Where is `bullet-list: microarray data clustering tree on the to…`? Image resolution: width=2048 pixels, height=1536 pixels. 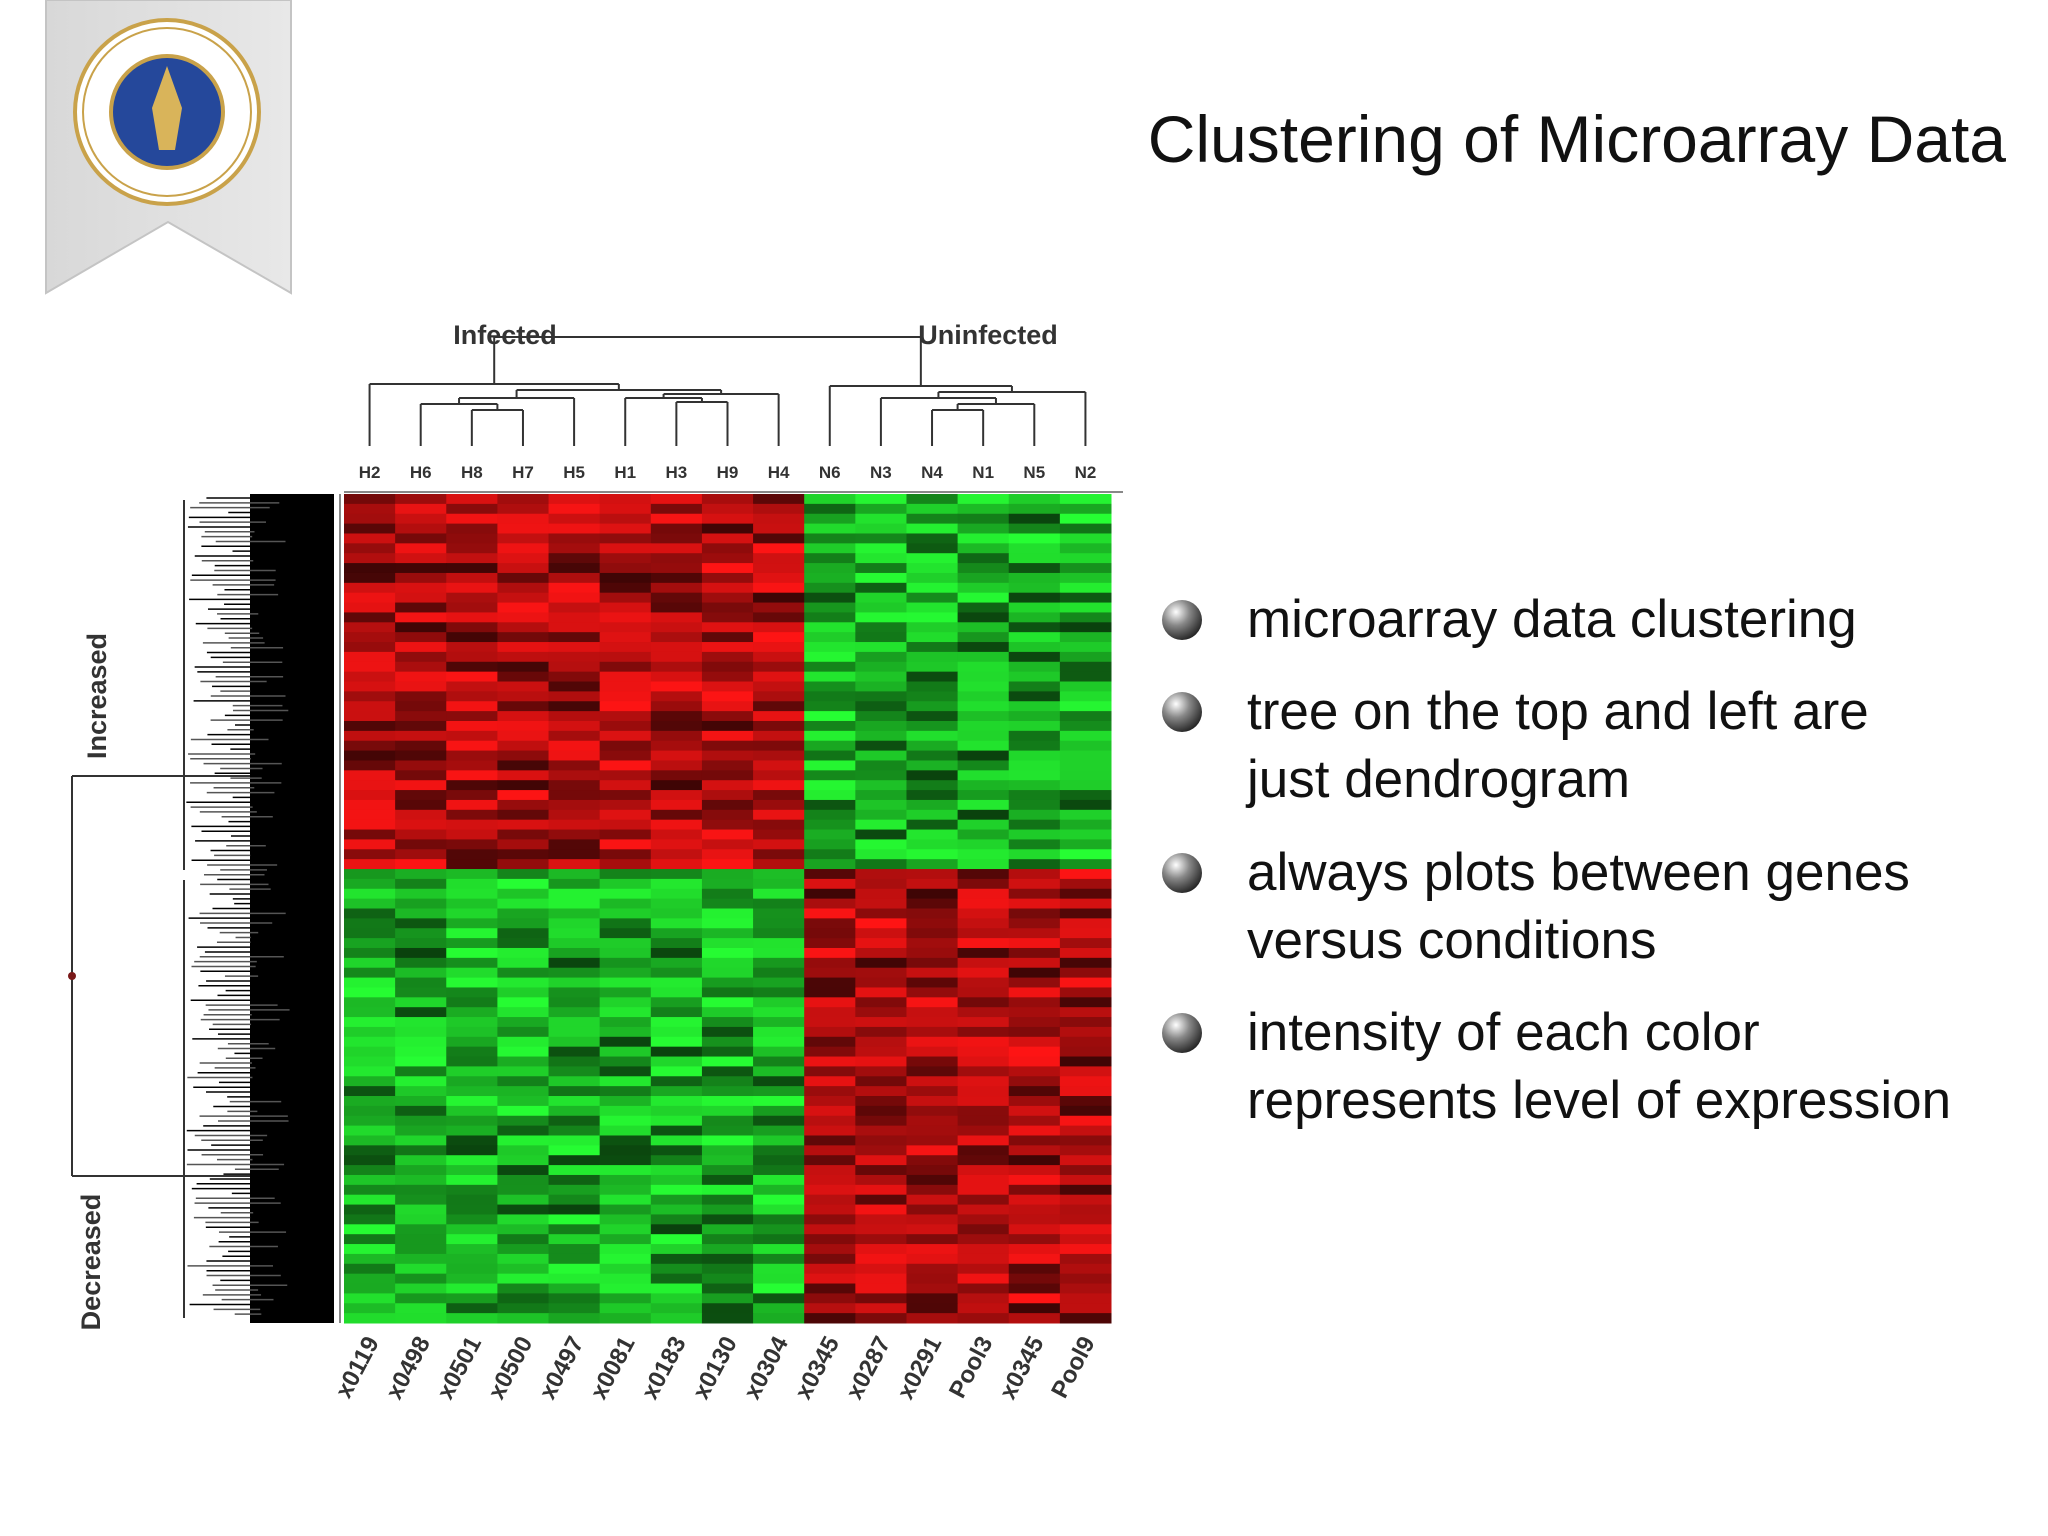 bullet-list: microarray data clustering tree on the to… is located at coordinates (1556, 860).